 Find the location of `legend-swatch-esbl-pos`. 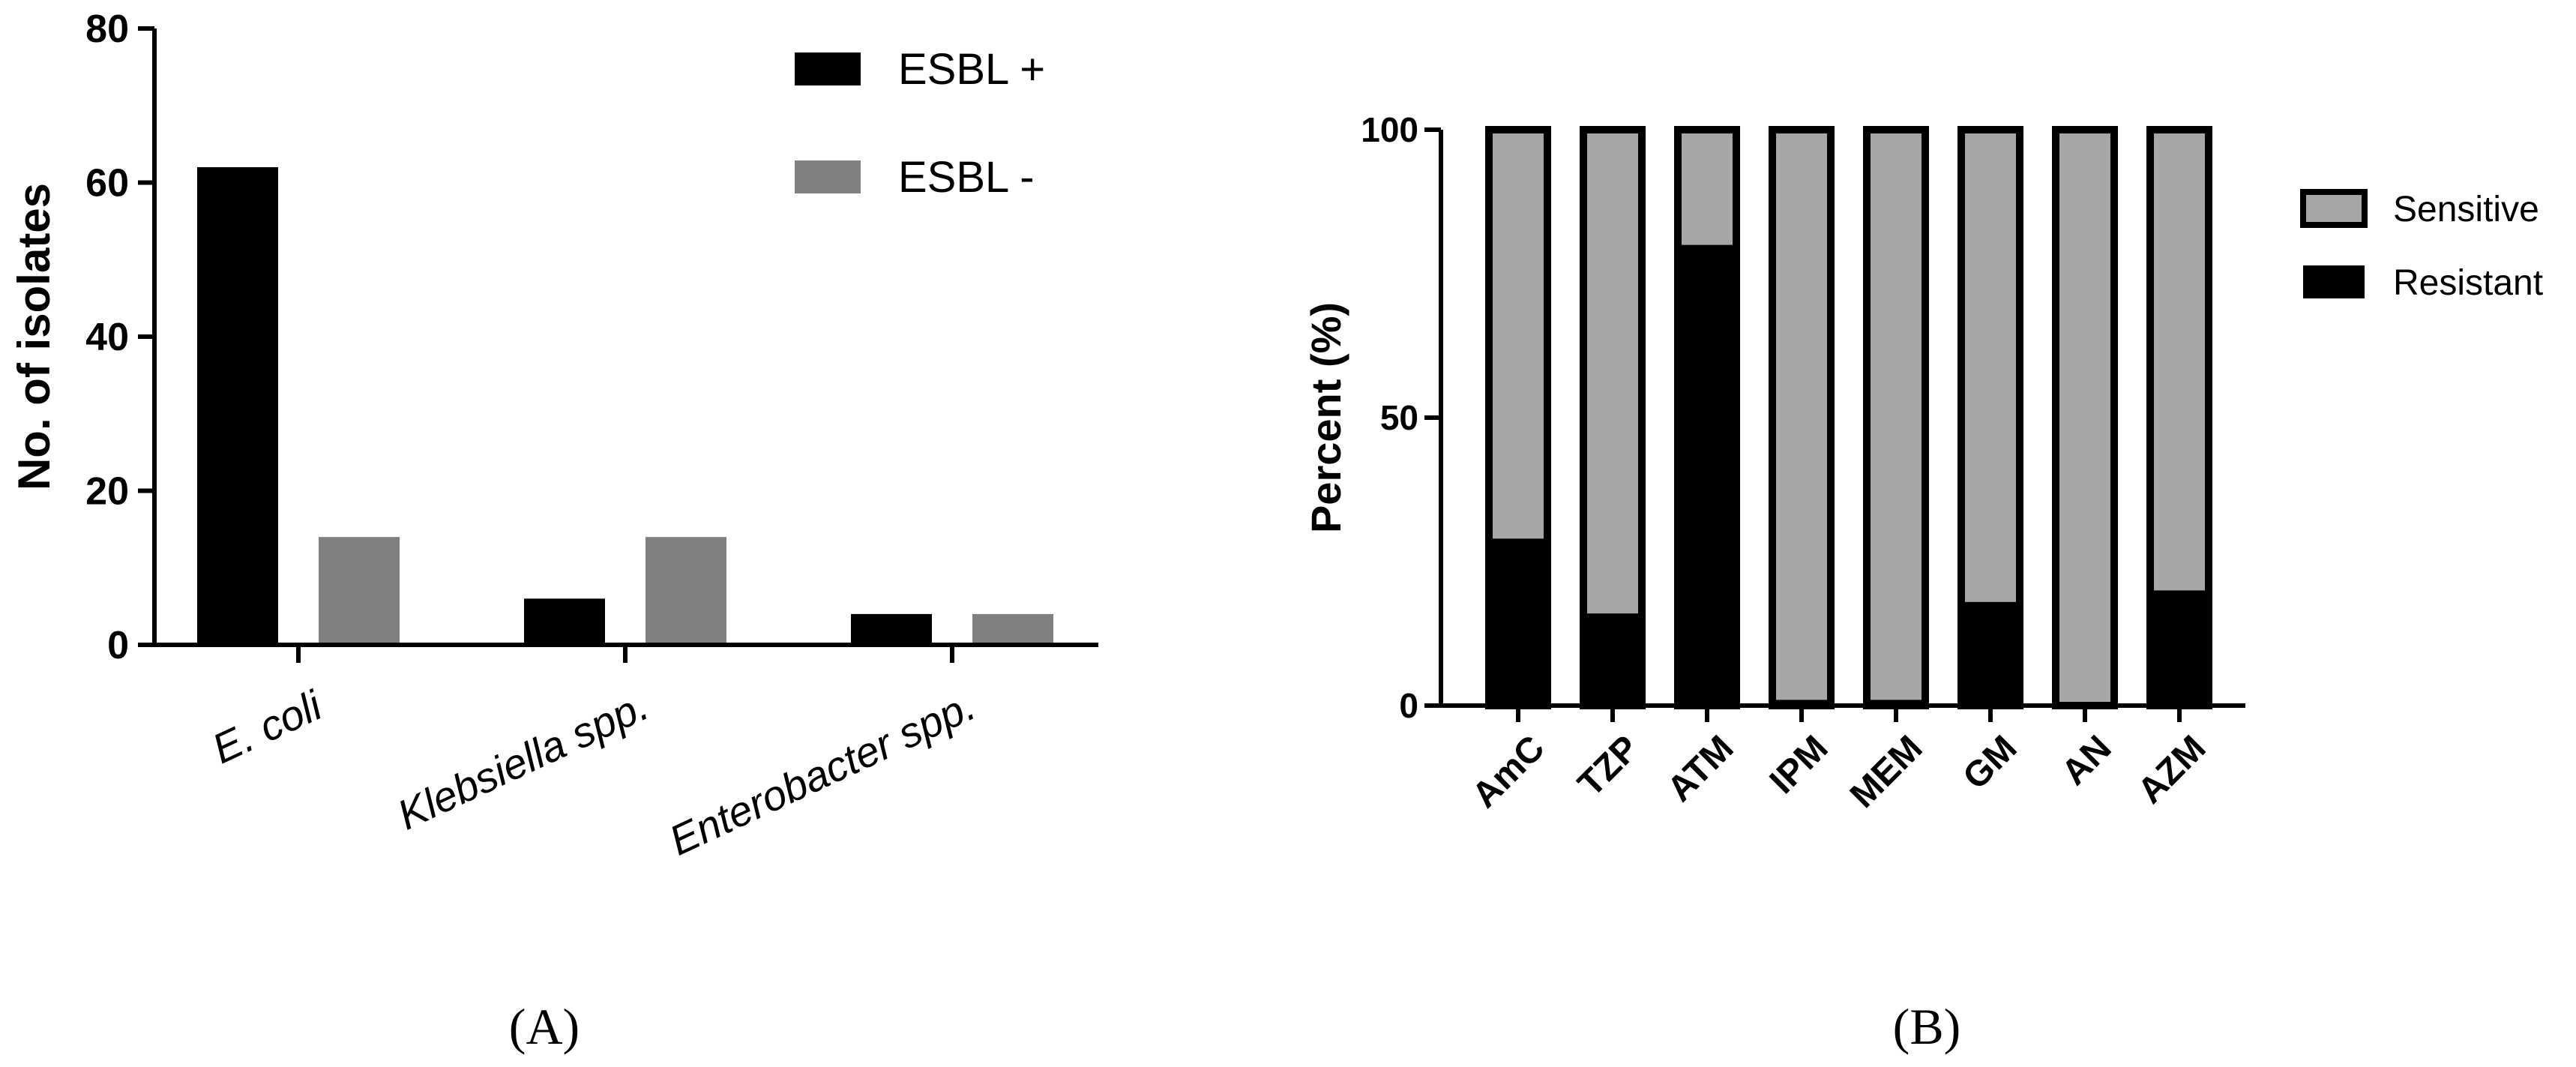

legend-swatch-esbl-pos is located at coordinates (828, 68).